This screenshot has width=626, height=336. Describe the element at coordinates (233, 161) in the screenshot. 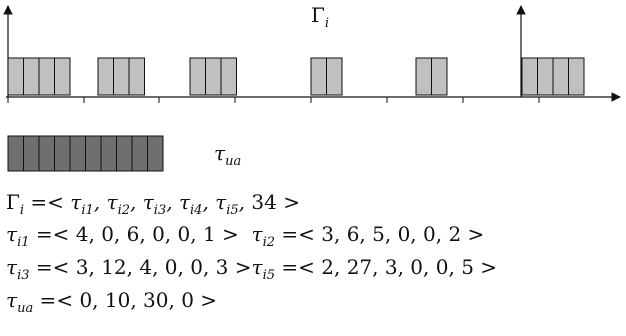

I see `tau-ua-sub: ua` at that location.